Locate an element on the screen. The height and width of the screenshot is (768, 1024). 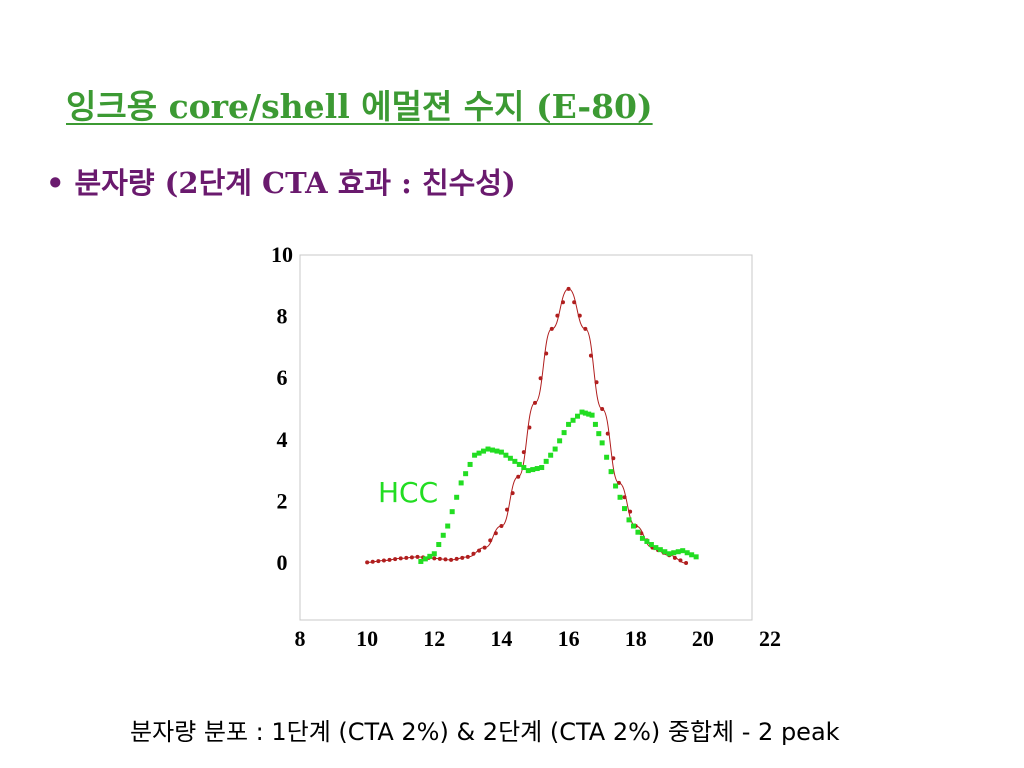
x-tick-label: 10 is located at coordinates (367, 638).